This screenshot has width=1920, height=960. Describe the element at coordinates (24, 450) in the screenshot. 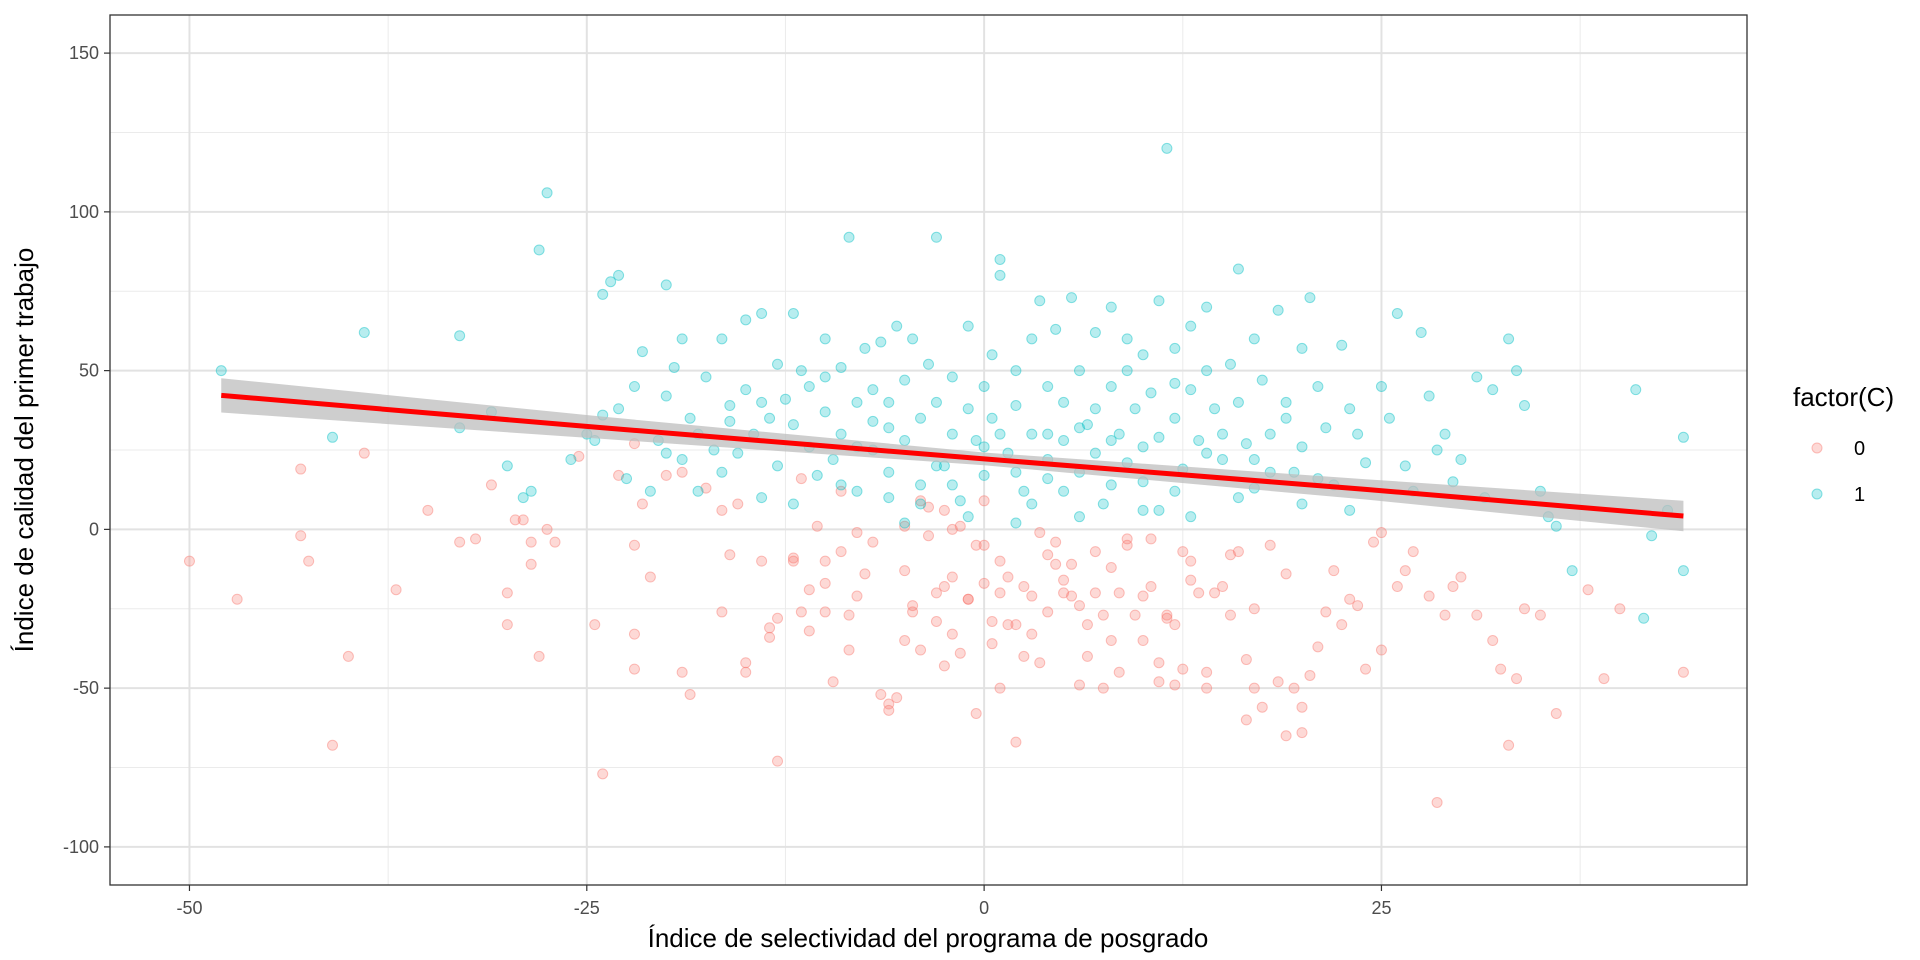

I see `y-axis-title: Índice de calidad del primer trabajo` at that location.